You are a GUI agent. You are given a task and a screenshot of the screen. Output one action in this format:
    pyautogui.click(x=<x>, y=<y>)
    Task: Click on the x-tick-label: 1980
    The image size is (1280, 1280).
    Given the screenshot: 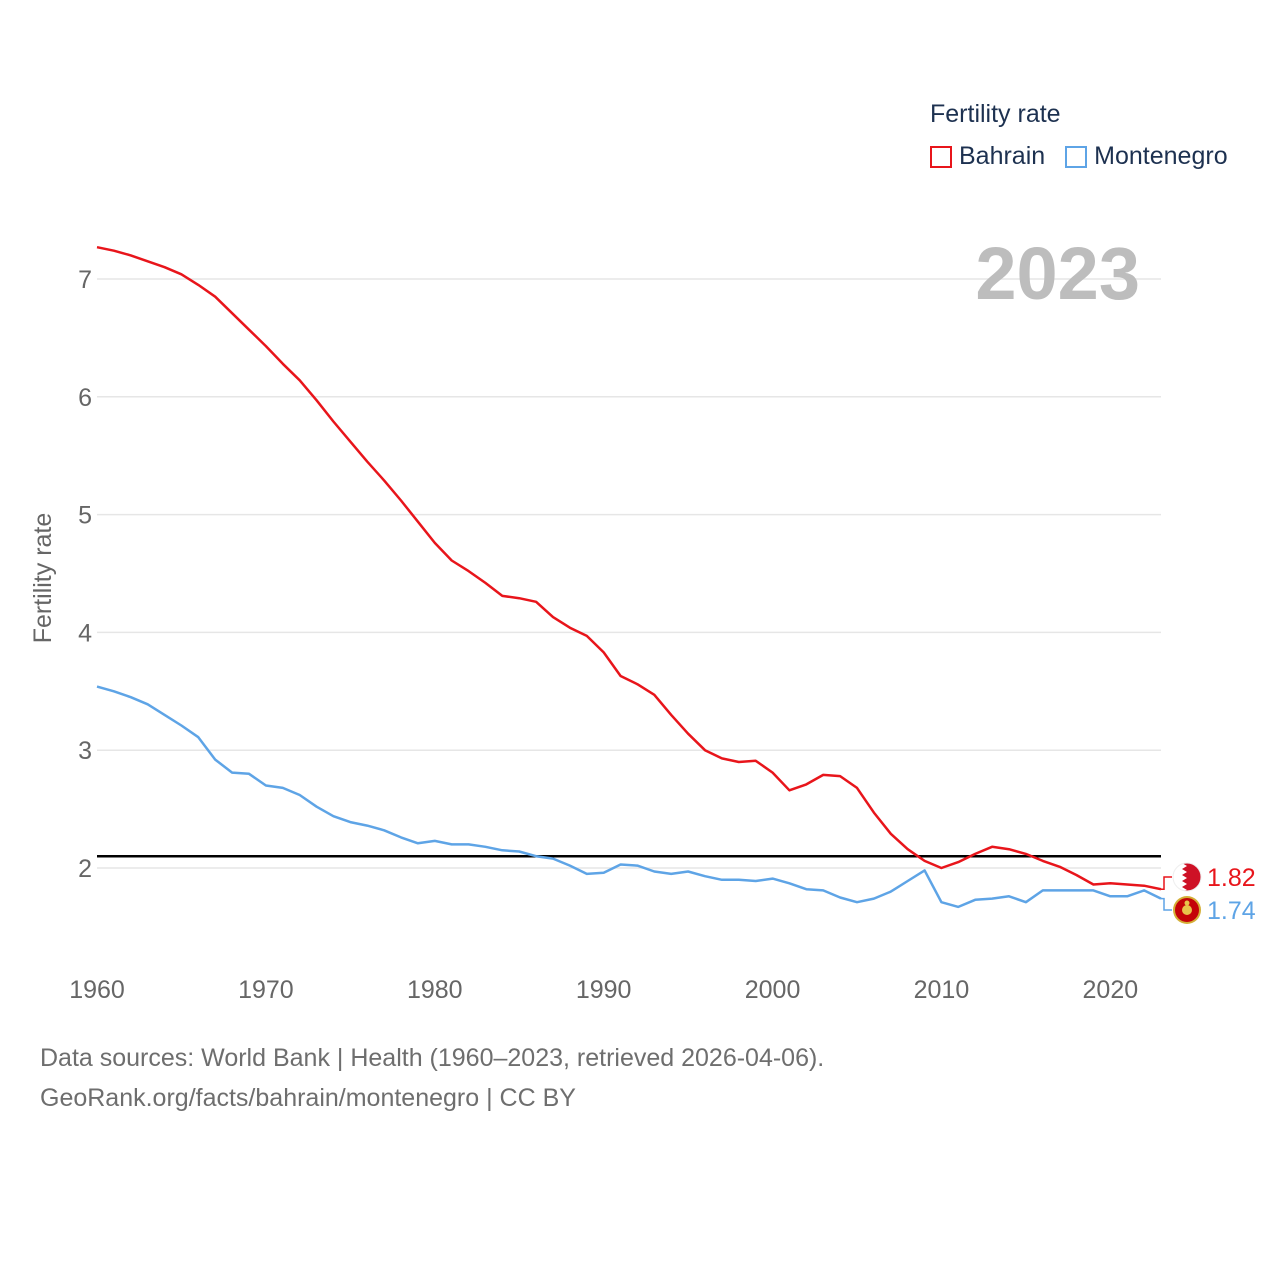 What is the action you would take?
    pyautogui.click(x=435, y=990)
    